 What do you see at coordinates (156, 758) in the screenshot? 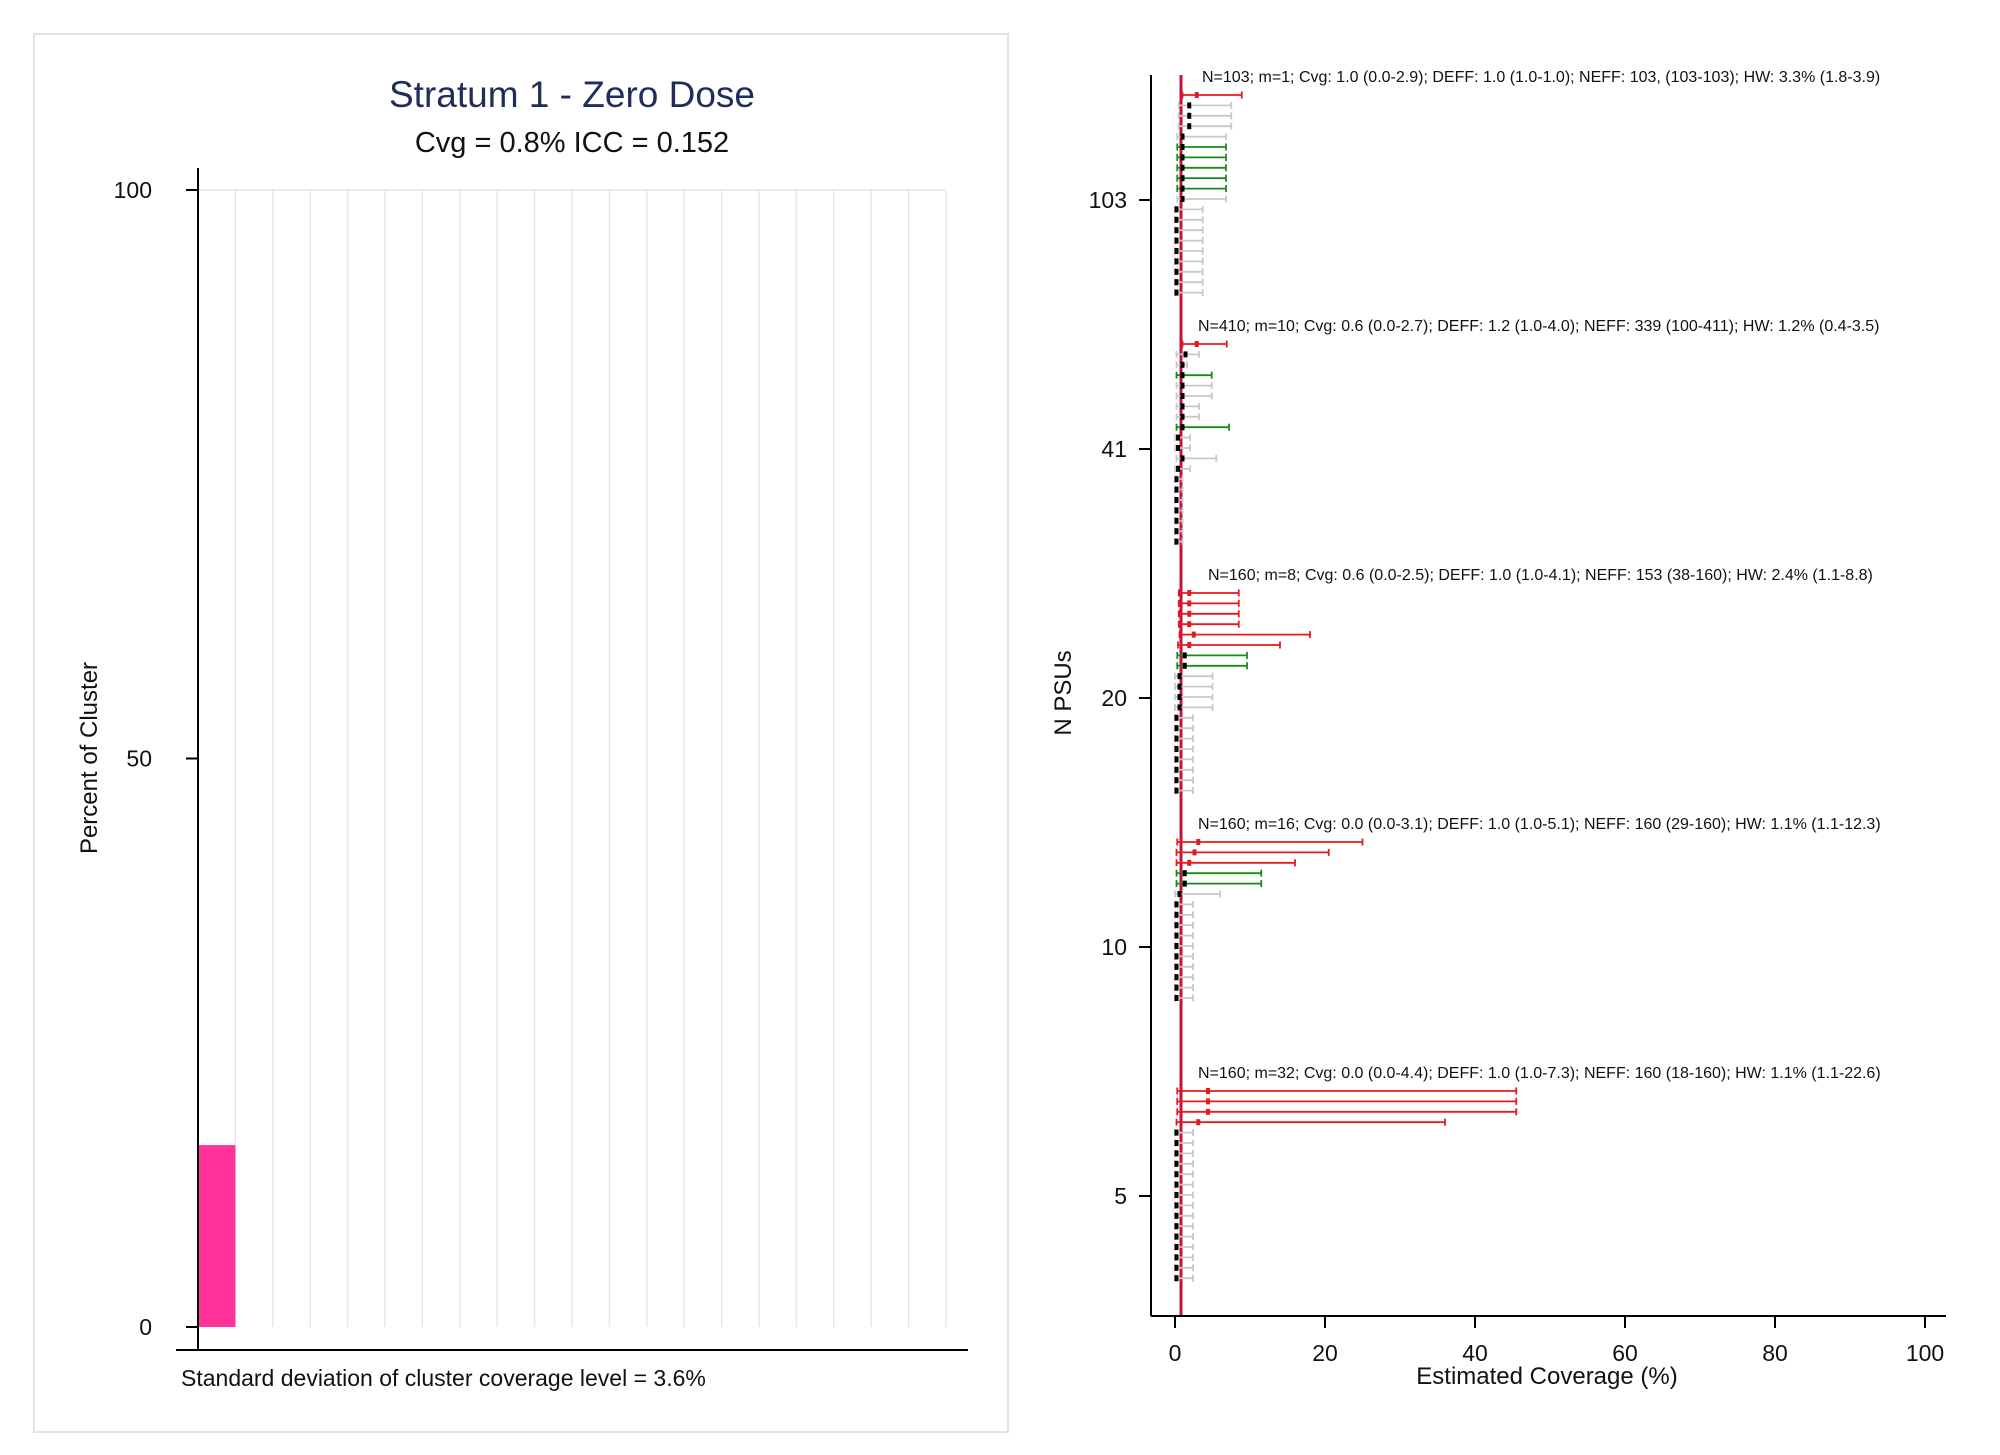
I see `histogram-y-ticks: 0 50 100` at bounding box center [156, 758].